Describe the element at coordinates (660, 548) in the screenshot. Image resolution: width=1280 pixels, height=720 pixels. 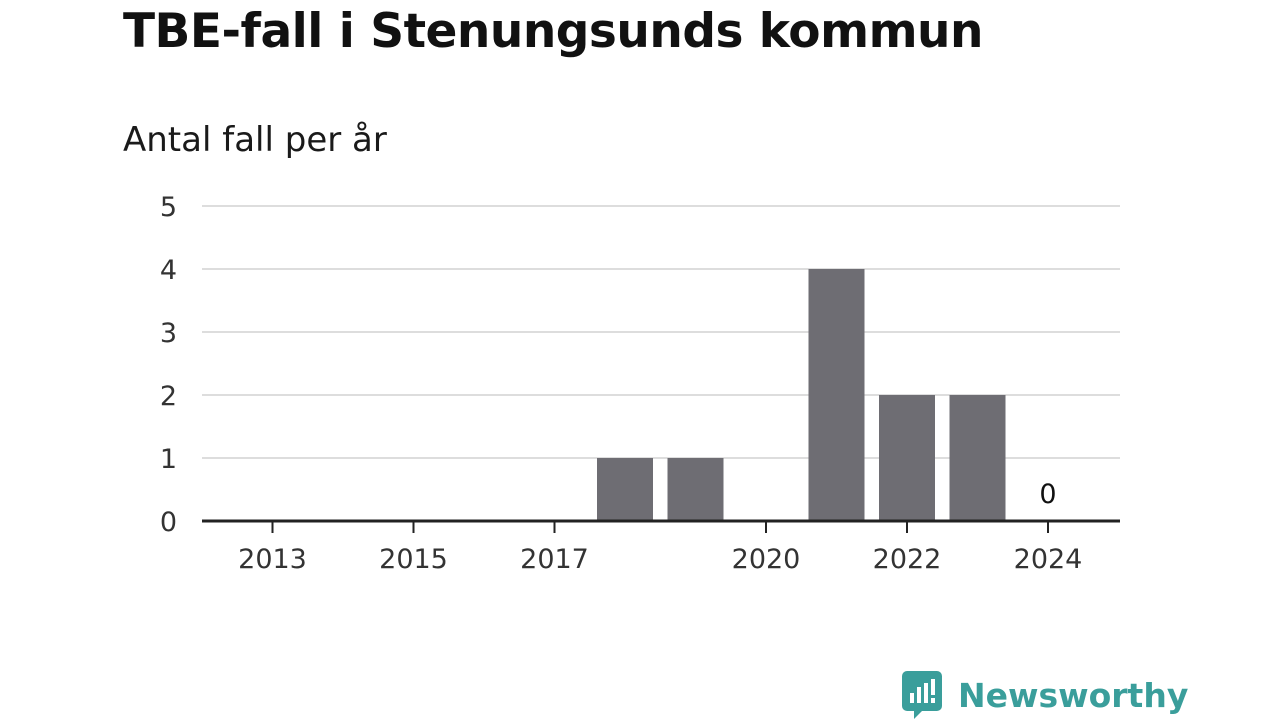
I see `x-axis-ticks: 2013 2015 2017 2020 2022 2024` at that location.